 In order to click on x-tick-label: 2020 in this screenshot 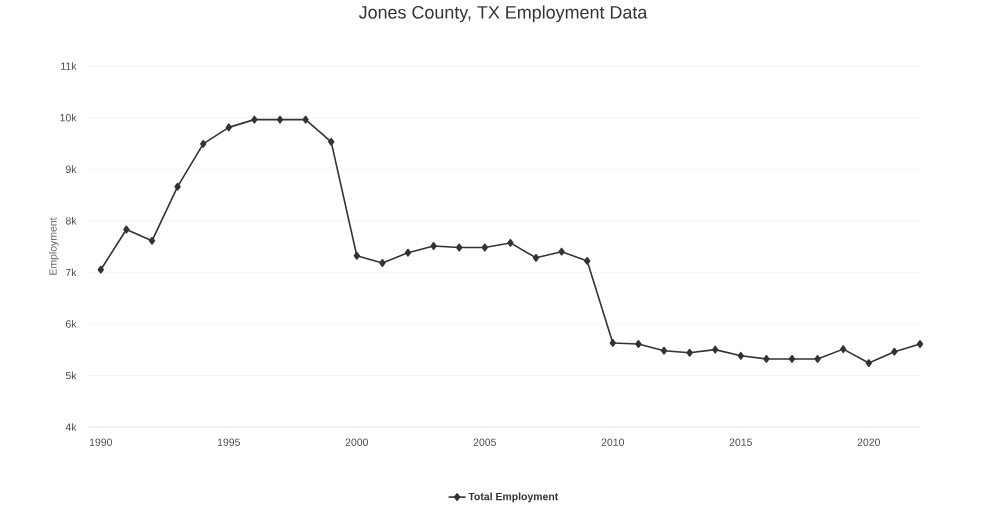, I will do `click(869, 442)`.